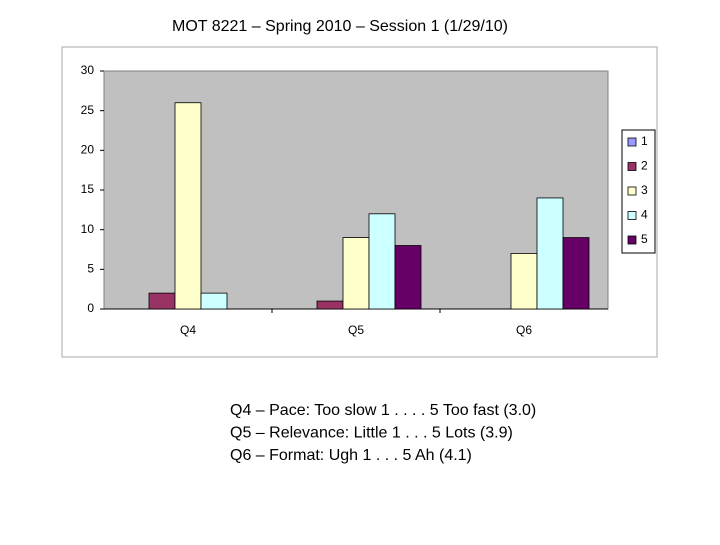  What do you see at coordinates (644, 215) in the screenshot?
I see `legend-label: 4` at bounding box center [644, 215].